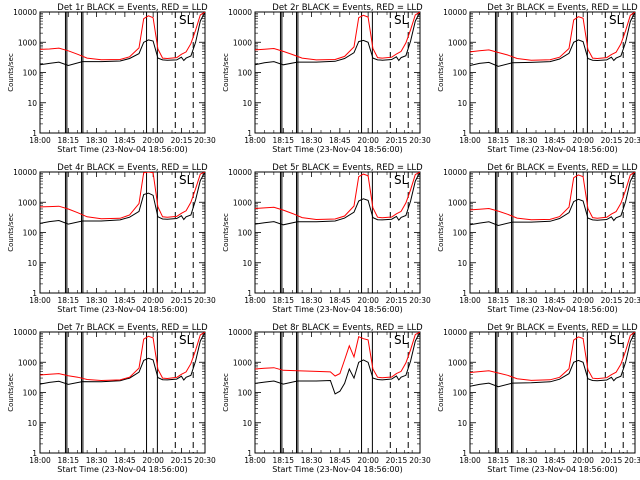 Image resolution: width=640 pixels, height=480 pixels. Describe the element at coordinates (562, 168) in the screenshot. I see `panel-title: Det 6r BLACK = Events, RED = LLD` at that location.